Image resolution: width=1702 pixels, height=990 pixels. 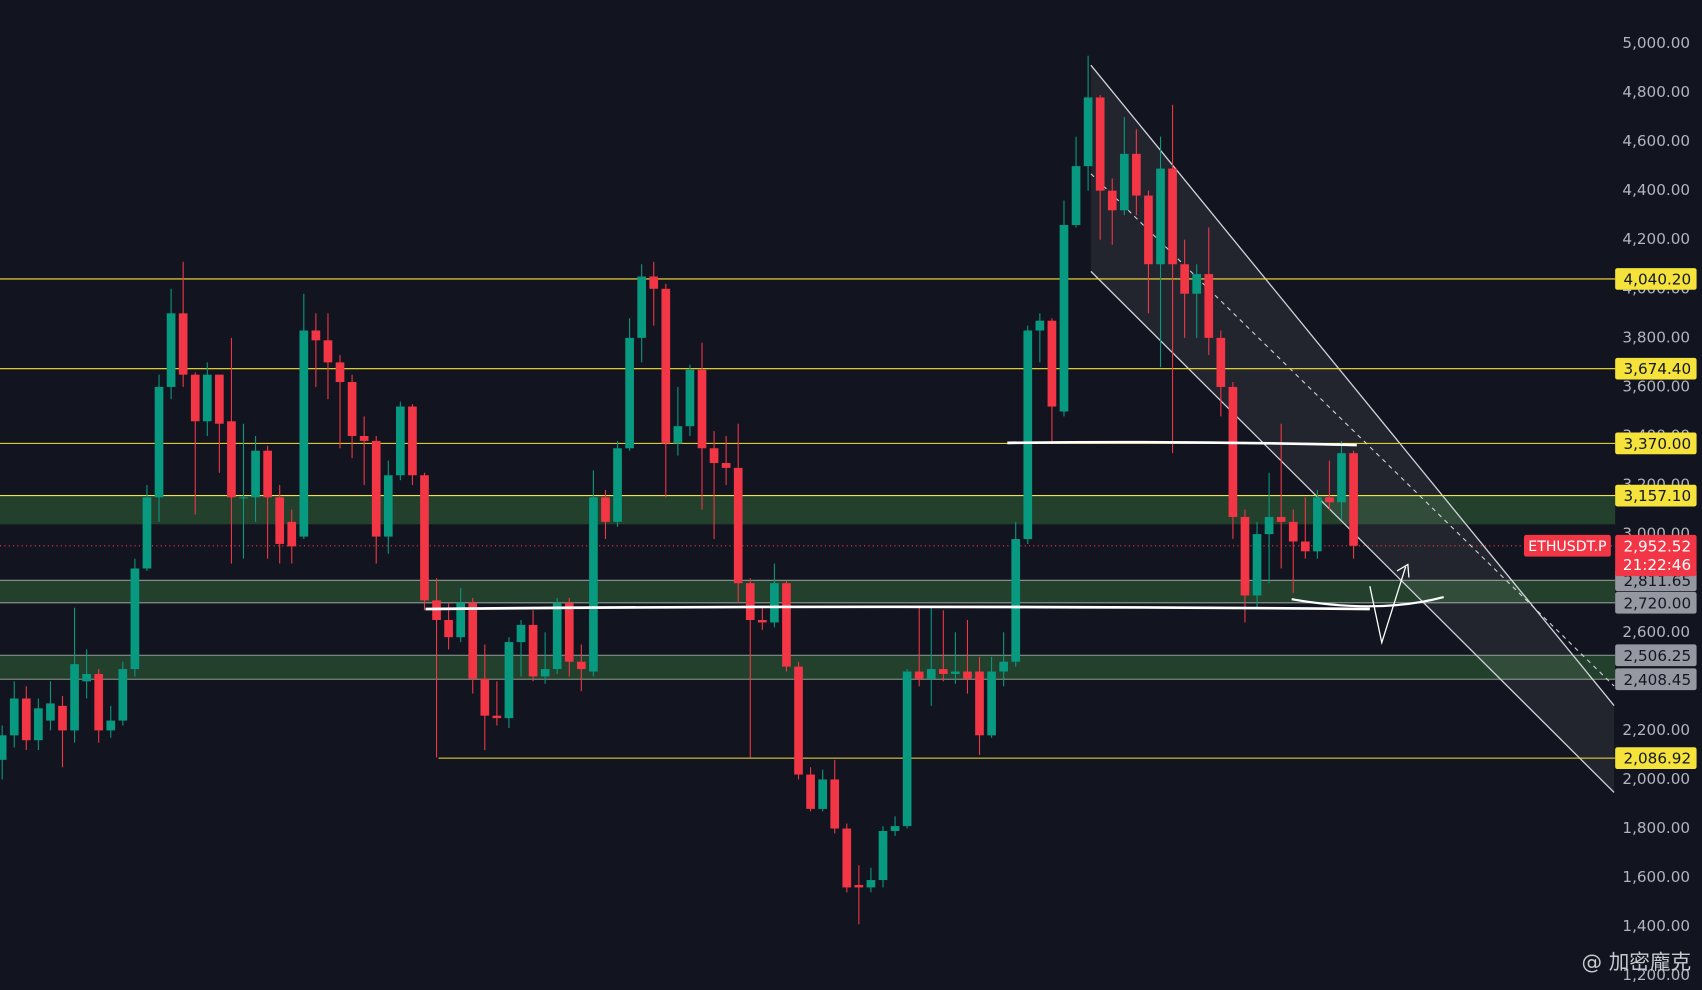 What do you see at coordinates (1182, 443) in the screenshot?
I see `drawn-line` at bounding box center [1182, 443].